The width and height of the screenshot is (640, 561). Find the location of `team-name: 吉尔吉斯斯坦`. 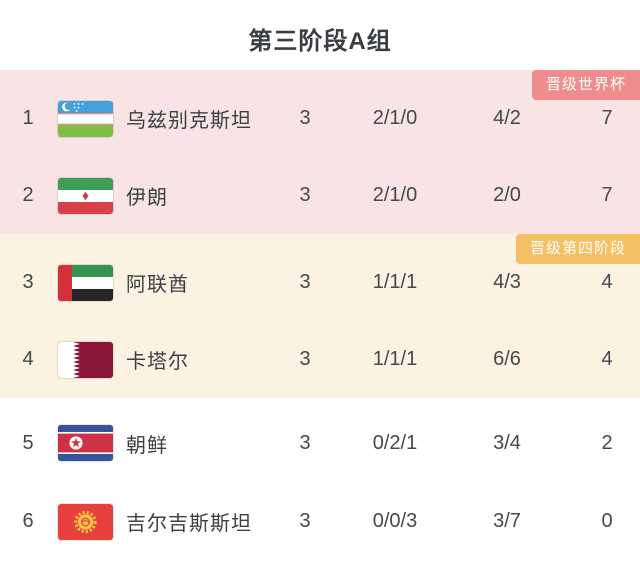

team-name: 吉尔吉斯斯坦 is located at coordinates (189, 524).